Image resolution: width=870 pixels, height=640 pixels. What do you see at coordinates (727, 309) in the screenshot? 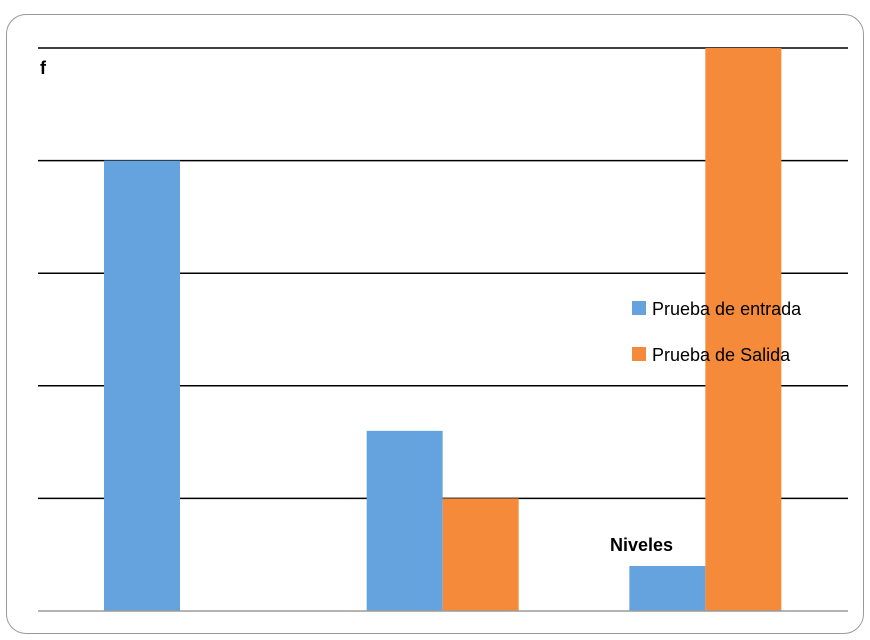
I see `legend-label: Prueba de entrada` at bounding box center [727, 309].